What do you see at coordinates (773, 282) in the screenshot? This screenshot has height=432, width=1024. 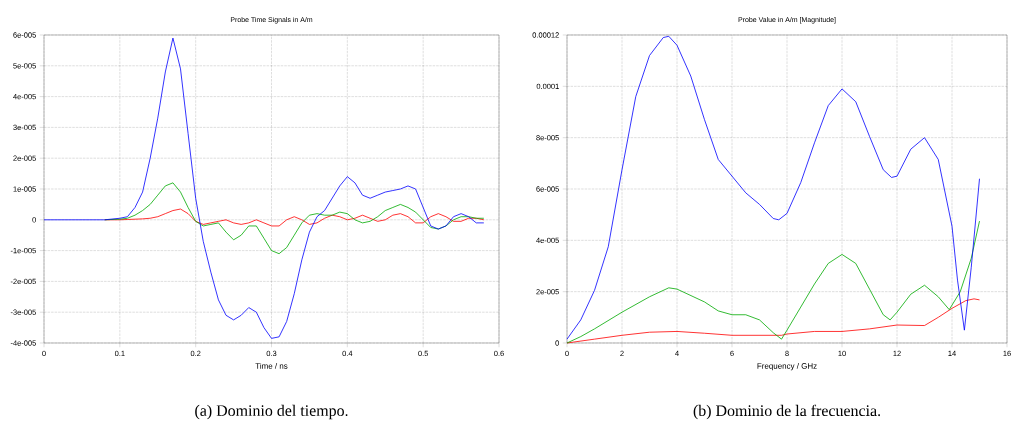 I see `line-series` at bounding box center [773, 282].